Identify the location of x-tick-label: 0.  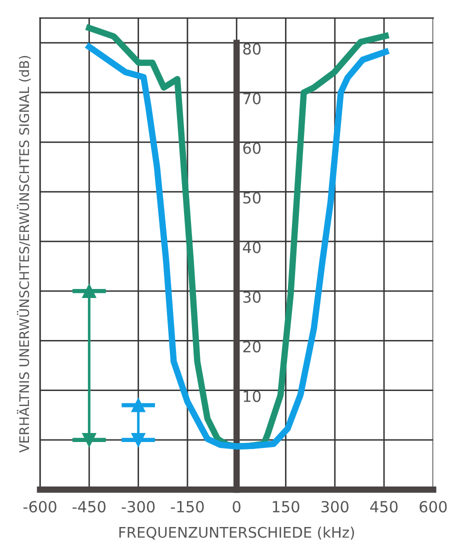
(236, 506).